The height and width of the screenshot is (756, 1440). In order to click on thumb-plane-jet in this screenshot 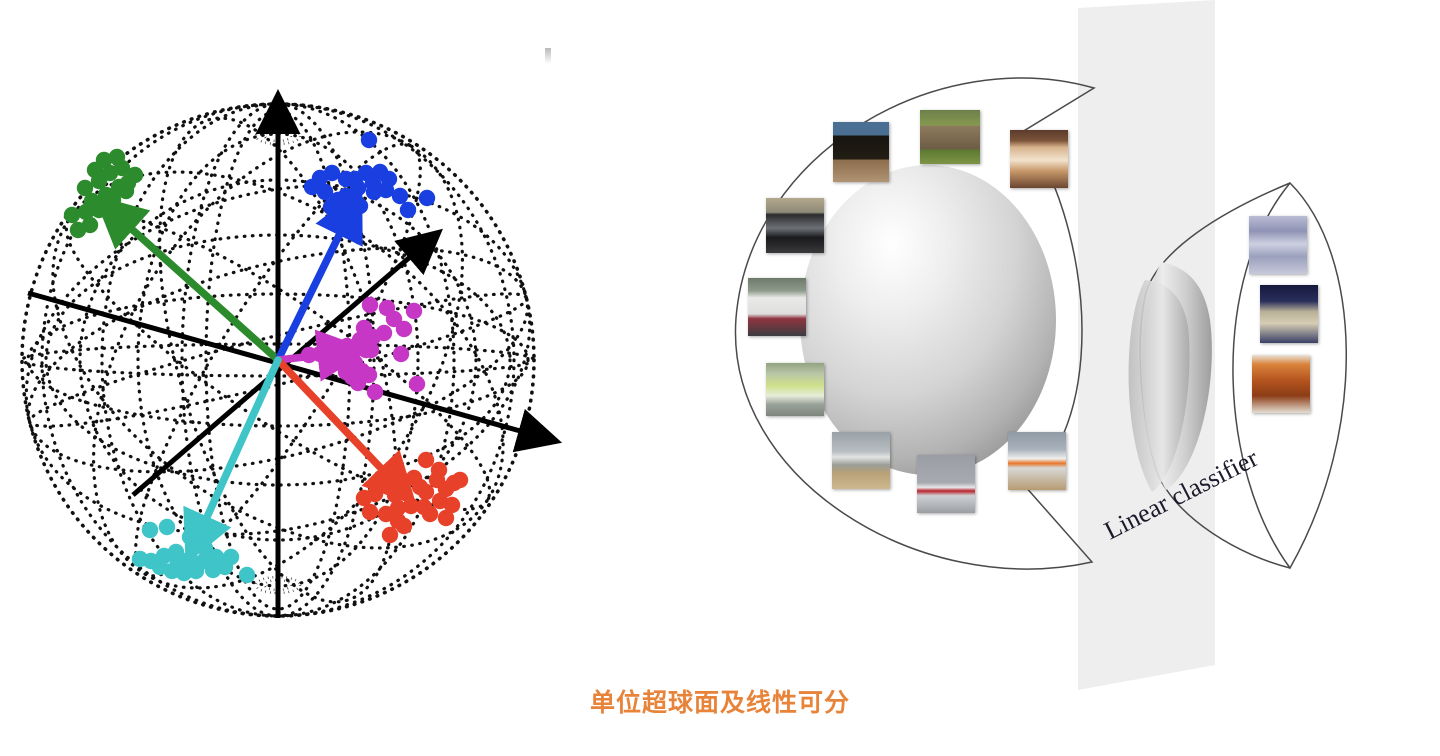, I will do `click(1037, 461)`.